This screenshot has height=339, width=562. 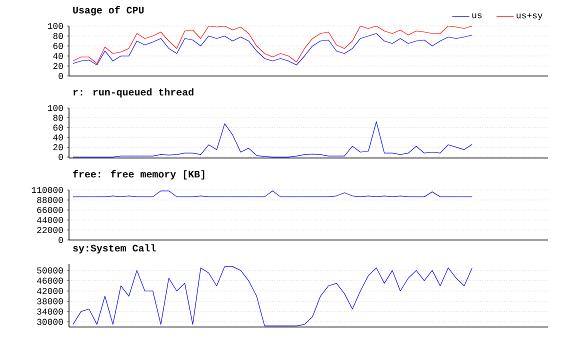 I want to click on chart-title: r: run-queued thread, so click(x=133, y=93).